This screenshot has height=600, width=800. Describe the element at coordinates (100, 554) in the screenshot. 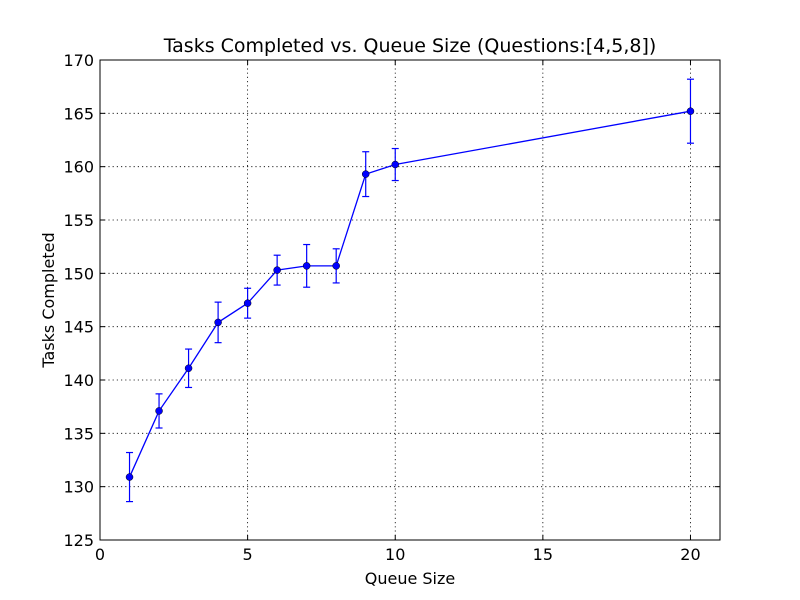

I see `x-tick-label: 0` at that location.